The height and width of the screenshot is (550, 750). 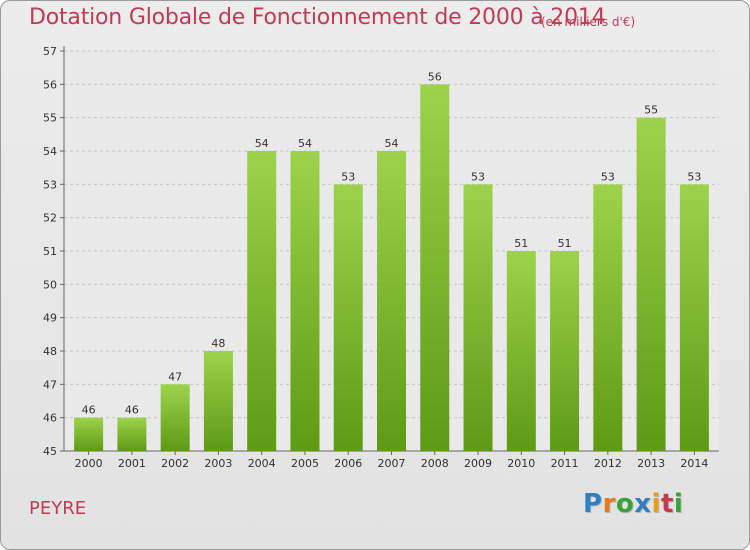 What do you see at coordinates (50, 118) in the screenshot?
I see `y-tick-label: 55` at bounding box center [50, 118].